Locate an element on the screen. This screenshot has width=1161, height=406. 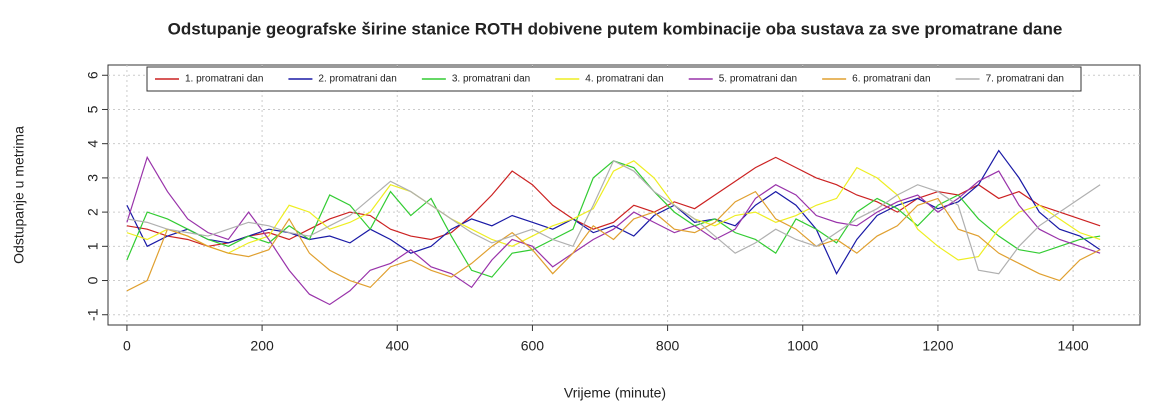
y-axis-label: Odstupanje u metrima is located at coordinates (19, 195).